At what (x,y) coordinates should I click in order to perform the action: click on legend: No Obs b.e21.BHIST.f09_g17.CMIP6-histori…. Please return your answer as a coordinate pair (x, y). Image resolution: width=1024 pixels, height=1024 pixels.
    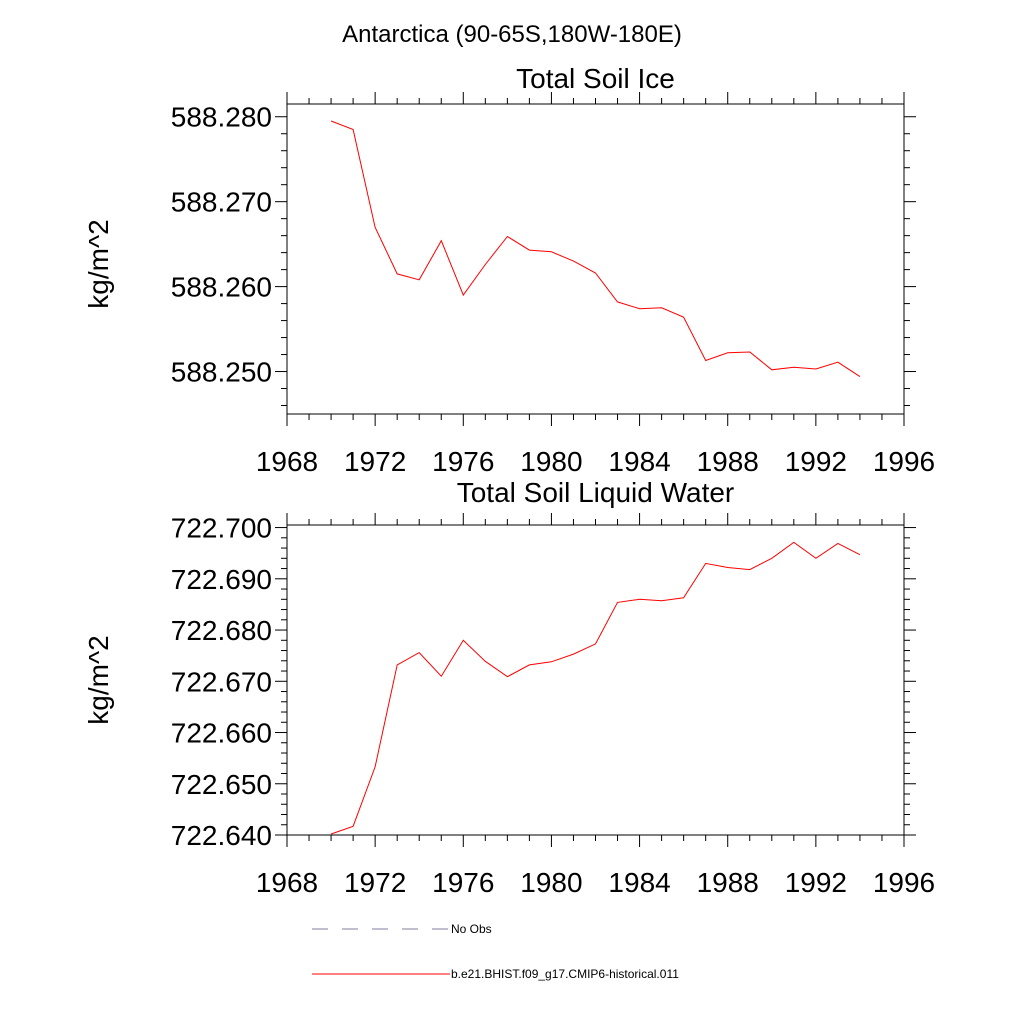
    Looking at the image, I should click on (495, 951).